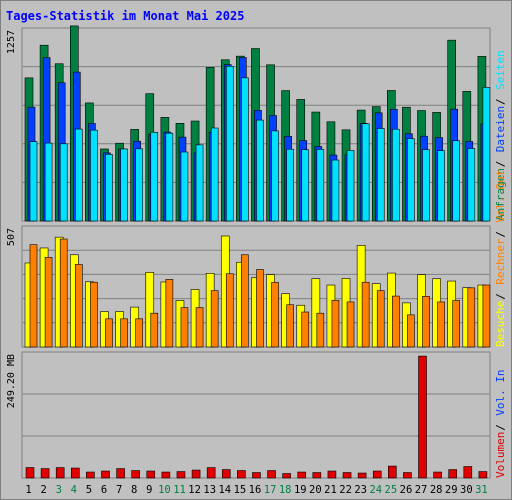 The image size is (512, 500). I want to click on day-label-1: 1, so click(28, 490).